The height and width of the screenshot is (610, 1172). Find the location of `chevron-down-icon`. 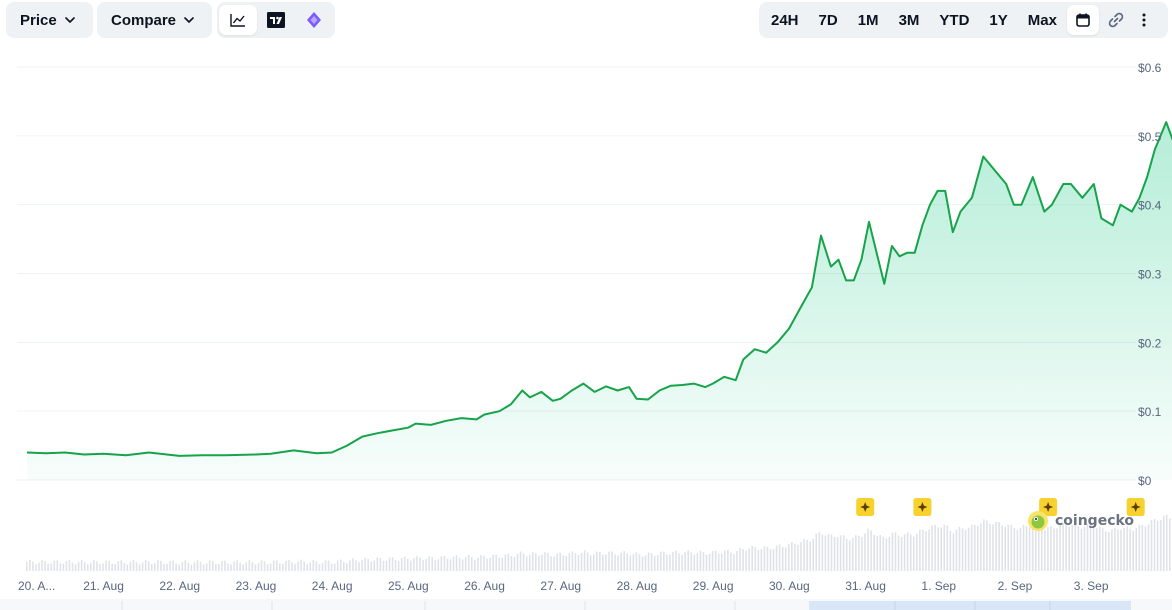

chevron-down-icon is located at coordinates (189, 20).